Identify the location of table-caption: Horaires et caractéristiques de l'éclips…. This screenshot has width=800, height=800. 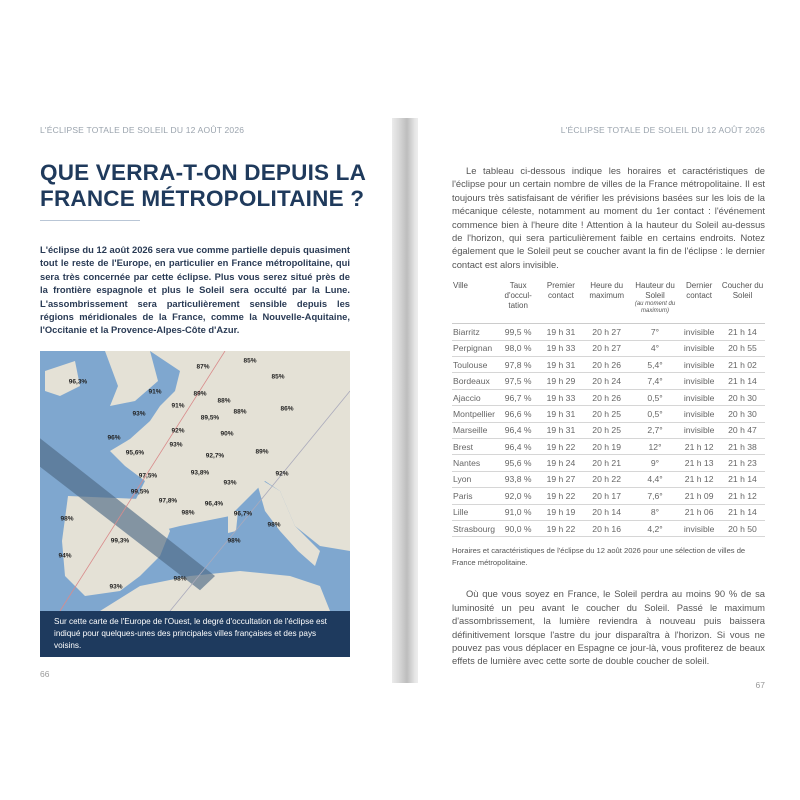
(599, 557).